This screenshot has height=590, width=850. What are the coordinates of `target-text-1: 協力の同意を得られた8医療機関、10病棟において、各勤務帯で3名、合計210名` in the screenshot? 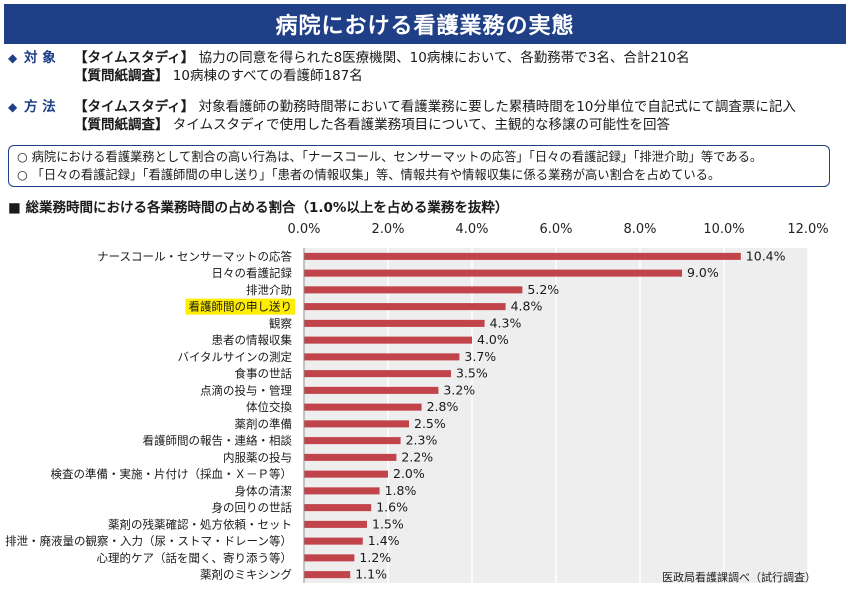 It's located at (444, 58).